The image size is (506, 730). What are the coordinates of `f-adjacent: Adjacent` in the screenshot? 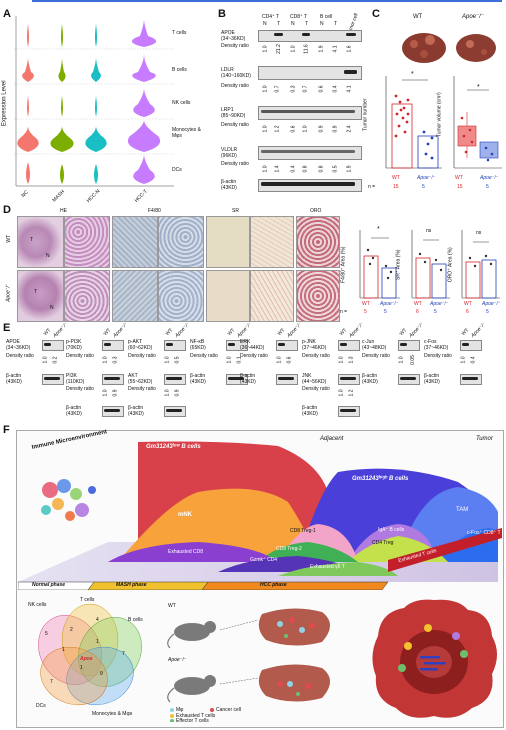 It's located at (332, 439).